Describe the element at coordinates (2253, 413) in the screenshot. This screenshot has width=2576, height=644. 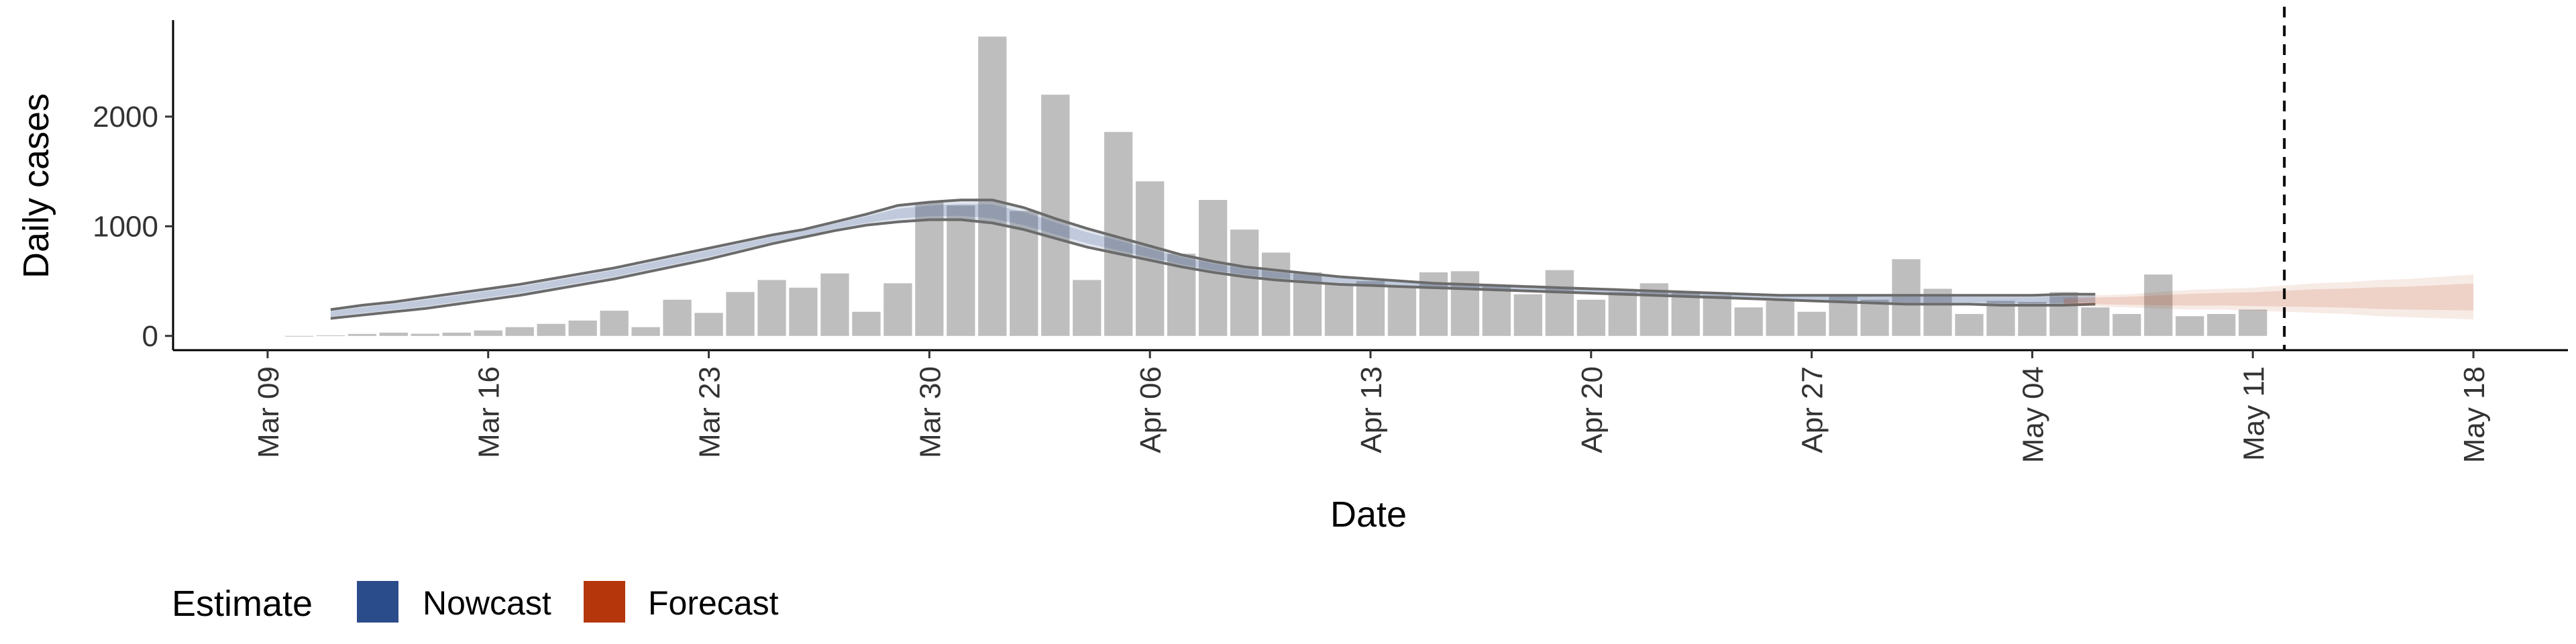
I see `x-tick-label: May 11` at that location.